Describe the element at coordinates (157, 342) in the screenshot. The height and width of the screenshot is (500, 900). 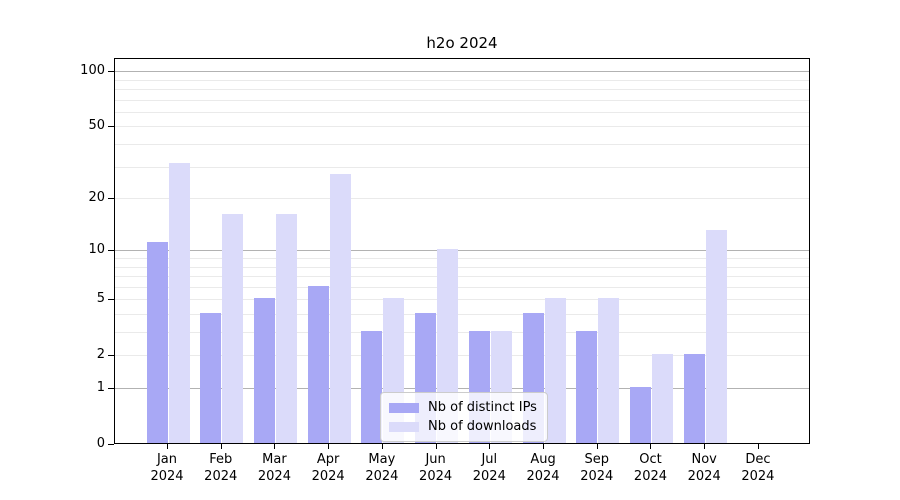
I see `bar-distinct-ips-jan` at that location.